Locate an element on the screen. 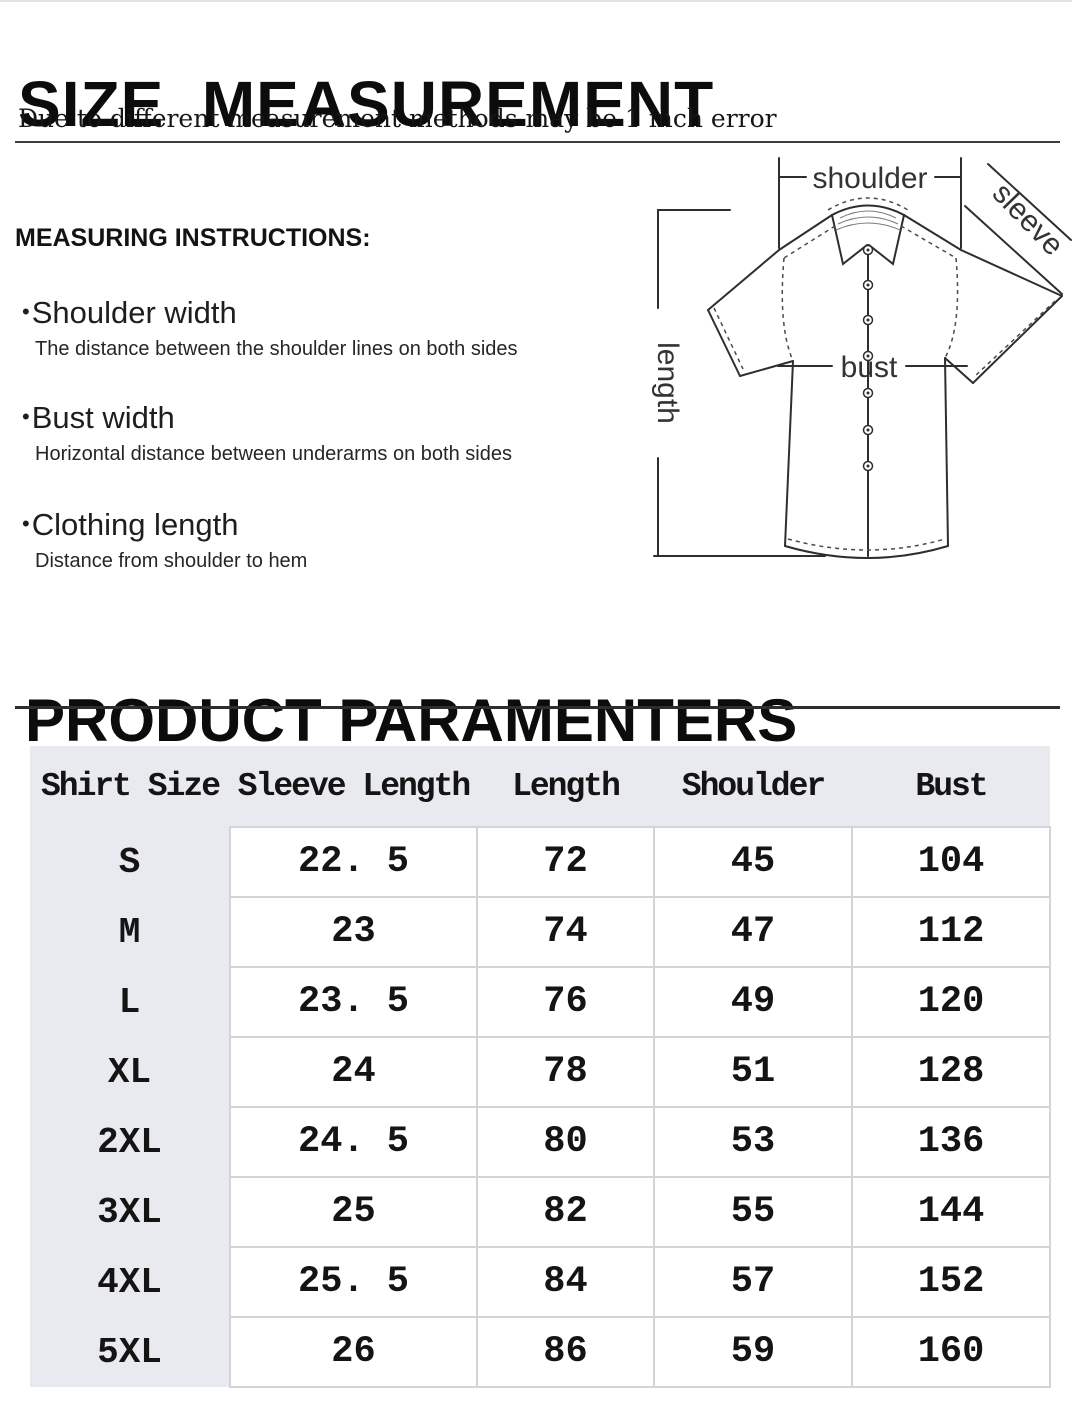 This screenshot has height=1420, width=1072. value-cell: 57 is located at coordinates (753, 1282).